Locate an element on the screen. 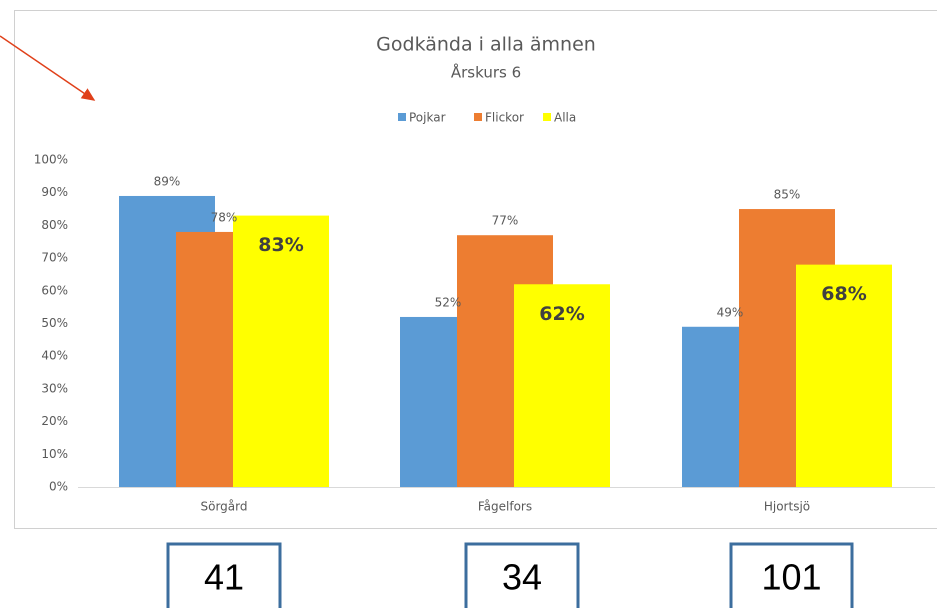 The height and width of the screenshot is (612, 937). x-tick-label: Sörgård is located at coordinates (224, 507).